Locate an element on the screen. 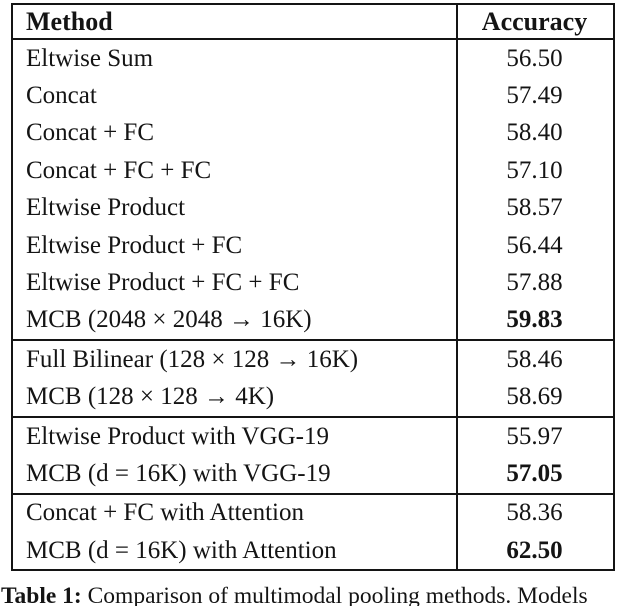  method-cell: Eltwise Sum is located at coordinates (235, 59).